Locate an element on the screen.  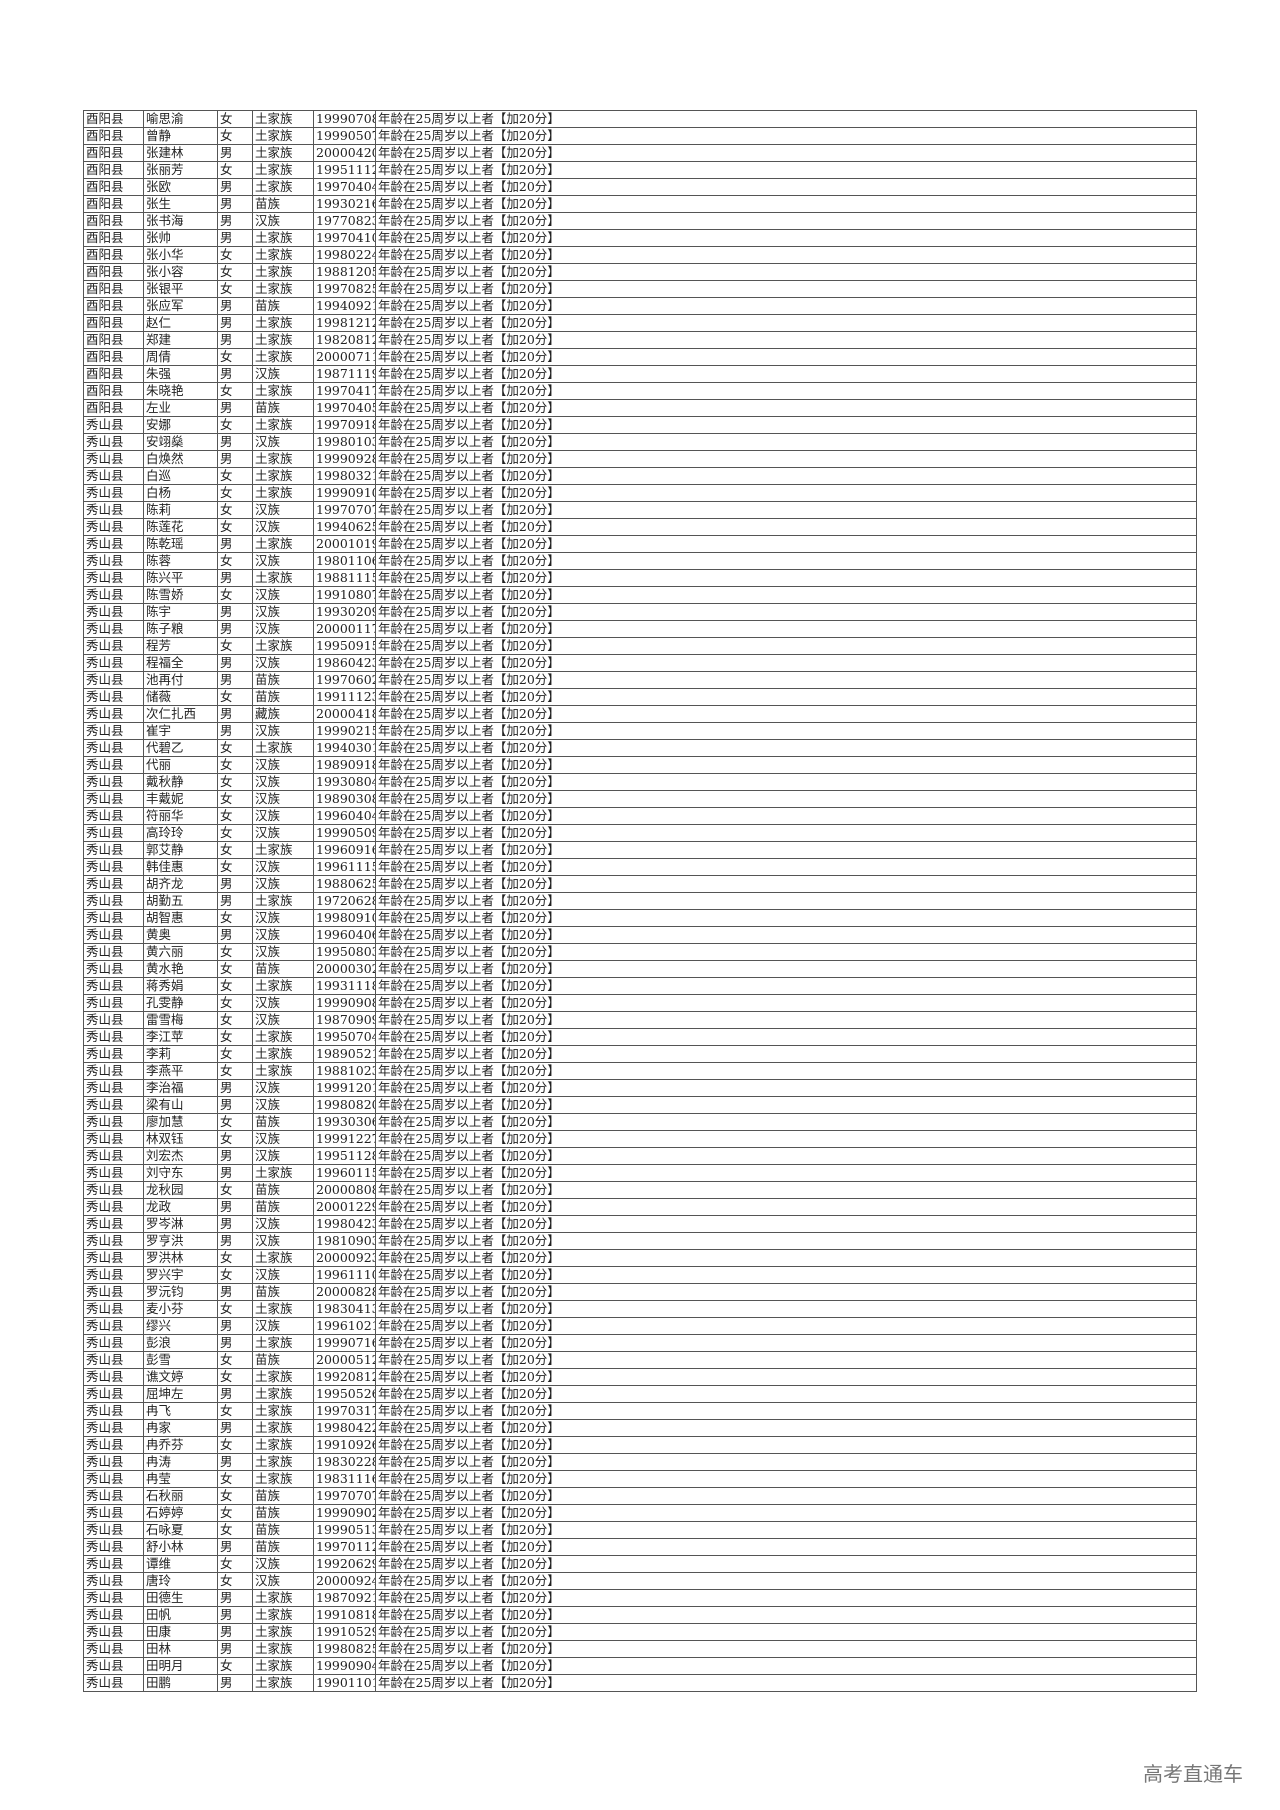
name-cell: 梁有山 is located at coordinates (180, 1105).